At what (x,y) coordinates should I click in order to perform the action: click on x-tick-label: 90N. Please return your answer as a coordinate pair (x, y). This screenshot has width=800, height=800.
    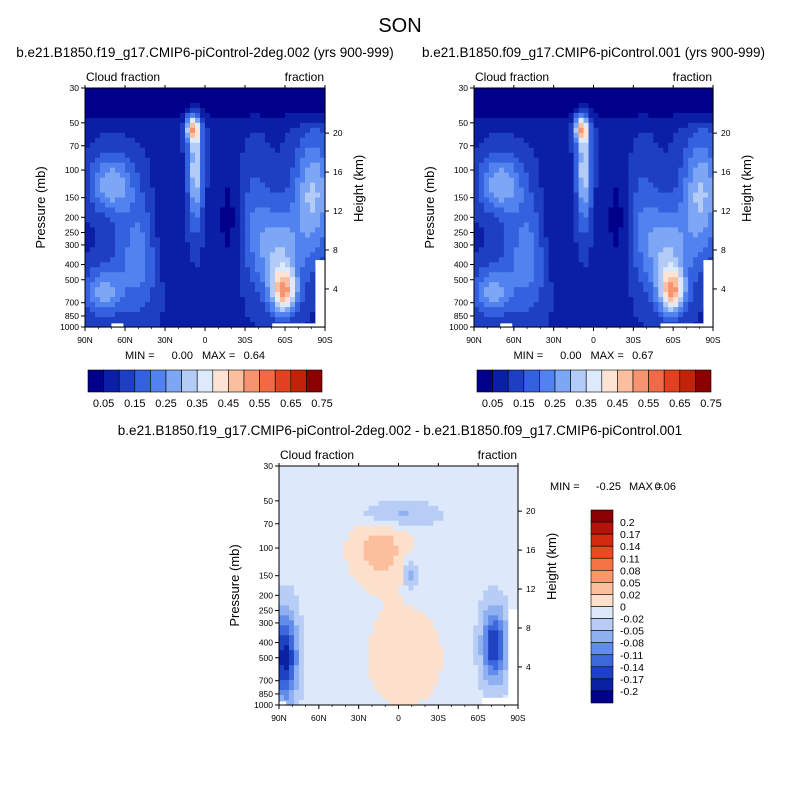
    Looking at the image, I should click on (474, 340).